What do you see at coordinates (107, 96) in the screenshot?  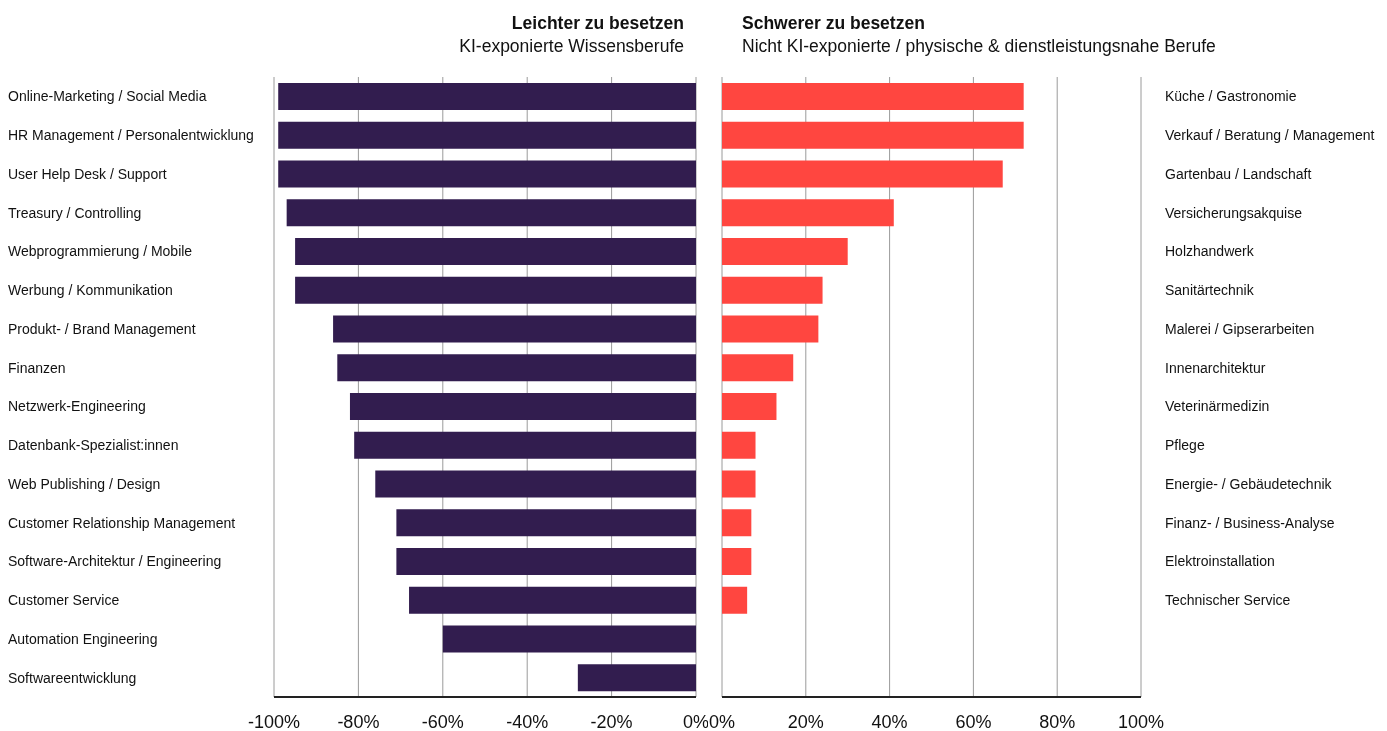 I see `y-tick-label: Online-Marketing / Social Media` at bounding box center [107, 96].